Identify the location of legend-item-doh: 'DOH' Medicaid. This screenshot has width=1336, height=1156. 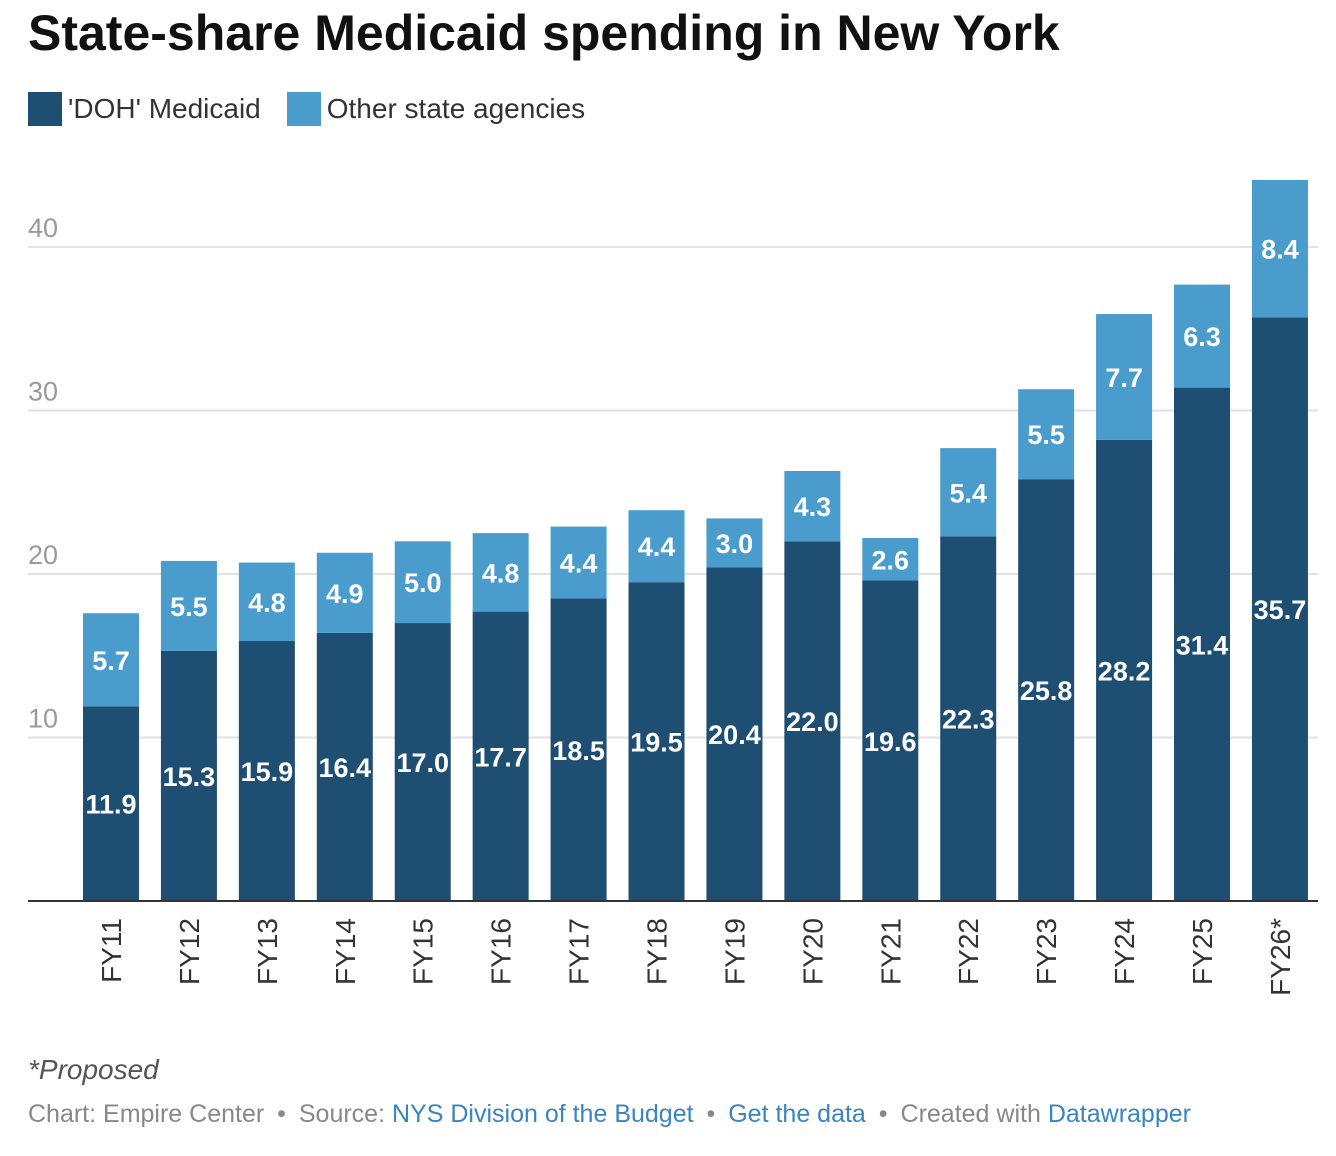
(144, 109).